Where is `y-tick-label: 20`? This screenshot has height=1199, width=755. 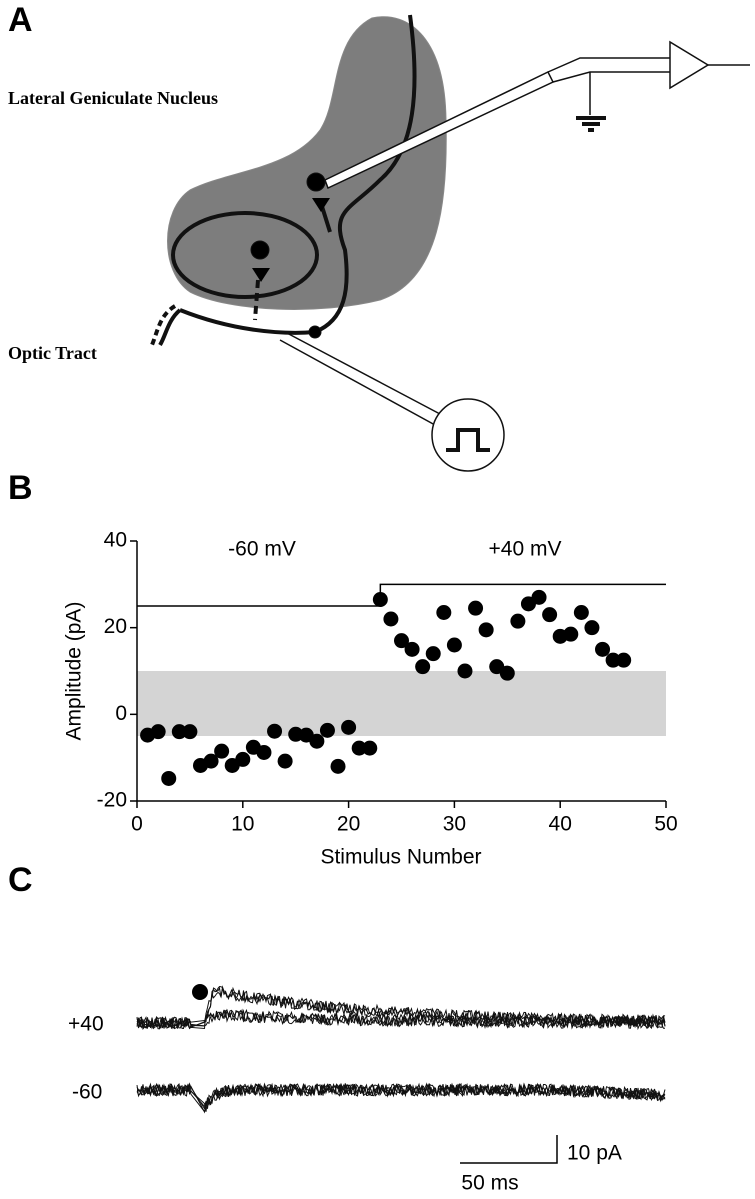 y-tick-label: 20 is located at coordinates (115, 626).